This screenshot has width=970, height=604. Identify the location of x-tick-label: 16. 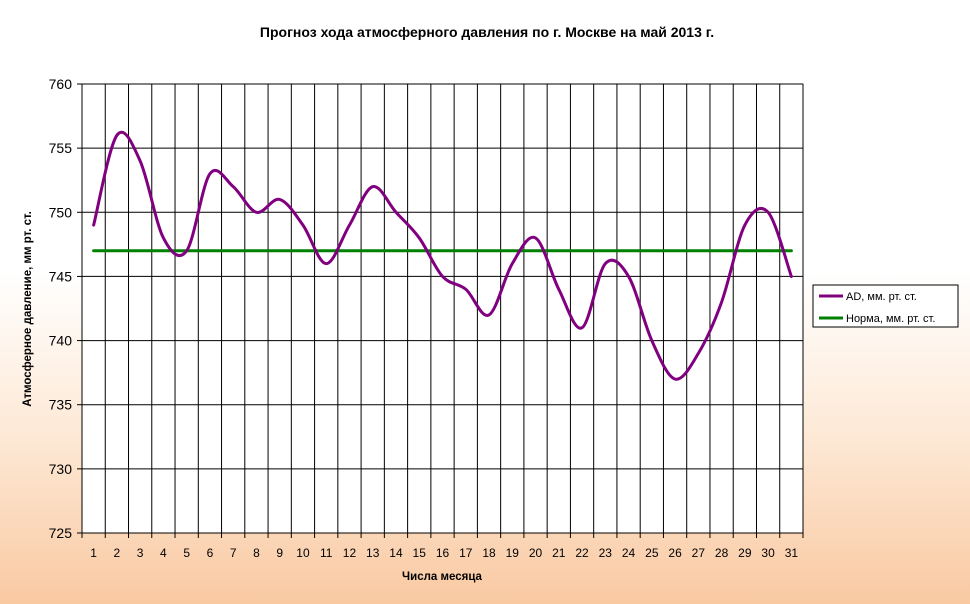
(443, 553).